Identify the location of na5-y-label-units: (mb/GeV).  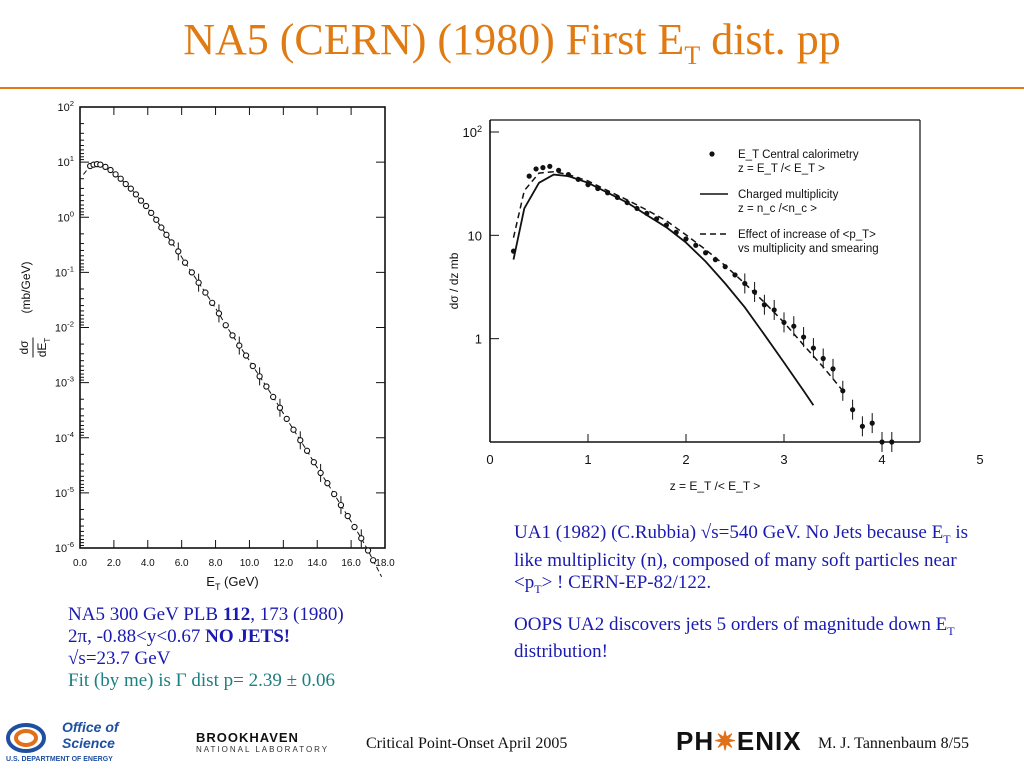
(26, 287).